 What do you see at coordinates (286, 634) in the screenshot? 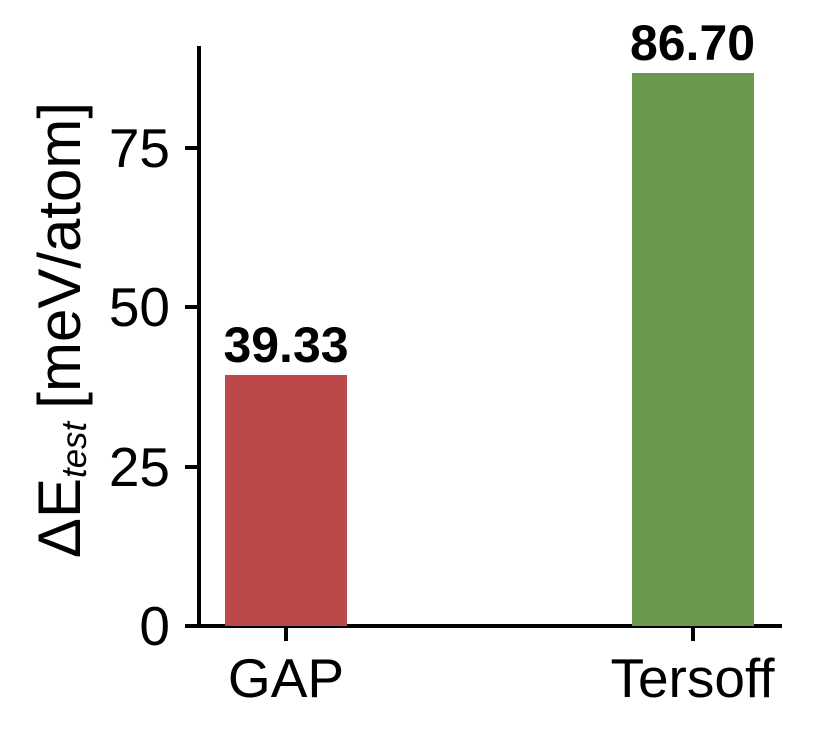
I see `x-tick-mark-gap` at bounding box center [286, 634].